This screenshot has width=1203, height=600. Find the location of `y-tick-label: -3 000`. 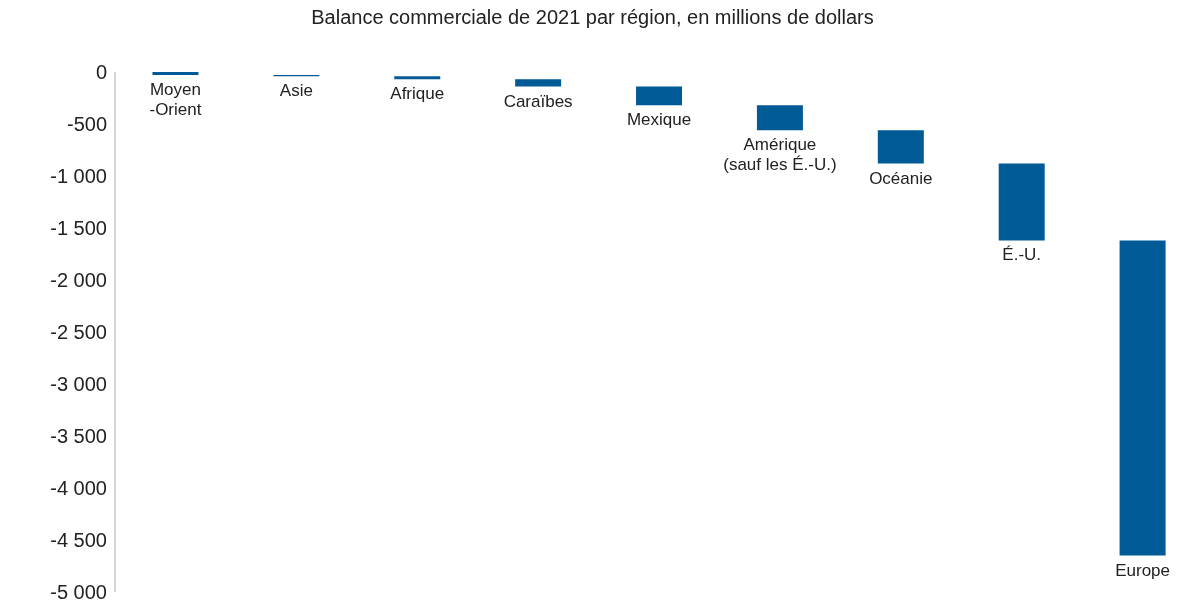

y-tick-label: -3 000 is located at coordinates (78, 384).